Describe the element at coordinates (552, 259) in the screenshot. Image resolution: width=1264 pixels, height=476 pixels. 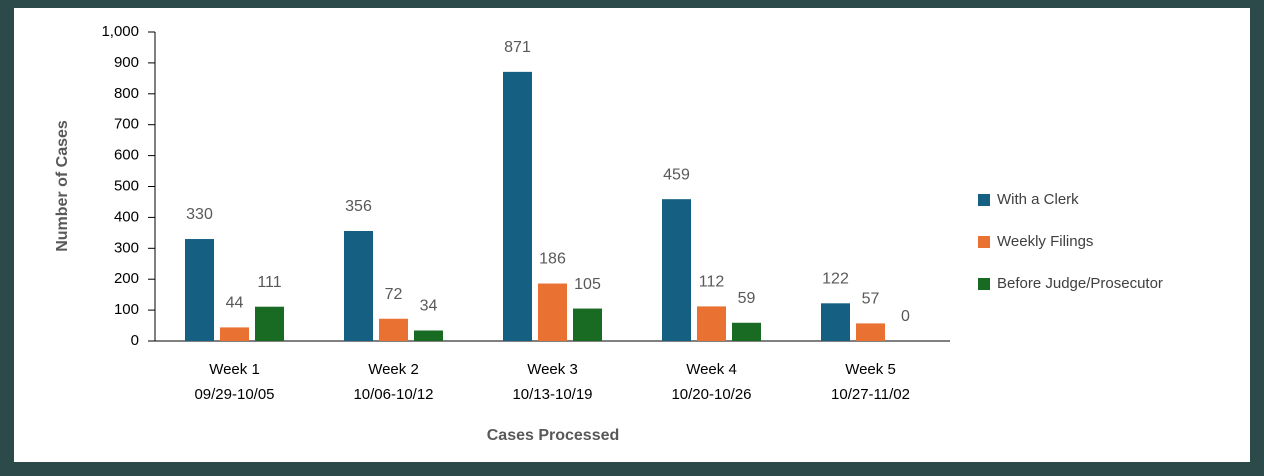
I see `data-label: 186` at that location.